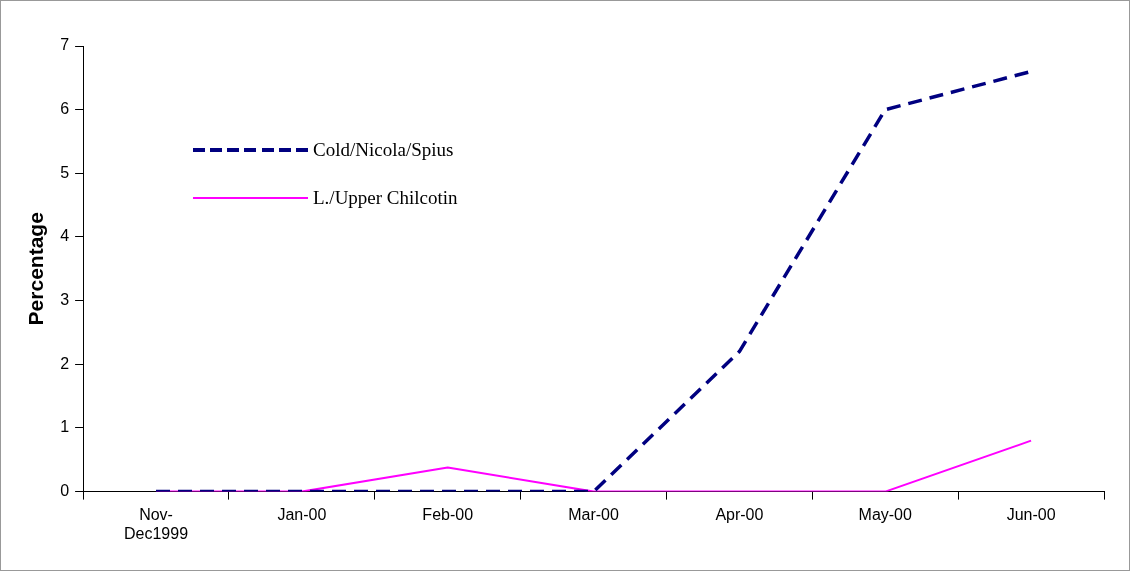 The width and height of the screenshot is (1130, 571). Describe the element at coordinates (65, 109) in the screenshot. I see `y-tick-label: 6` at that location.